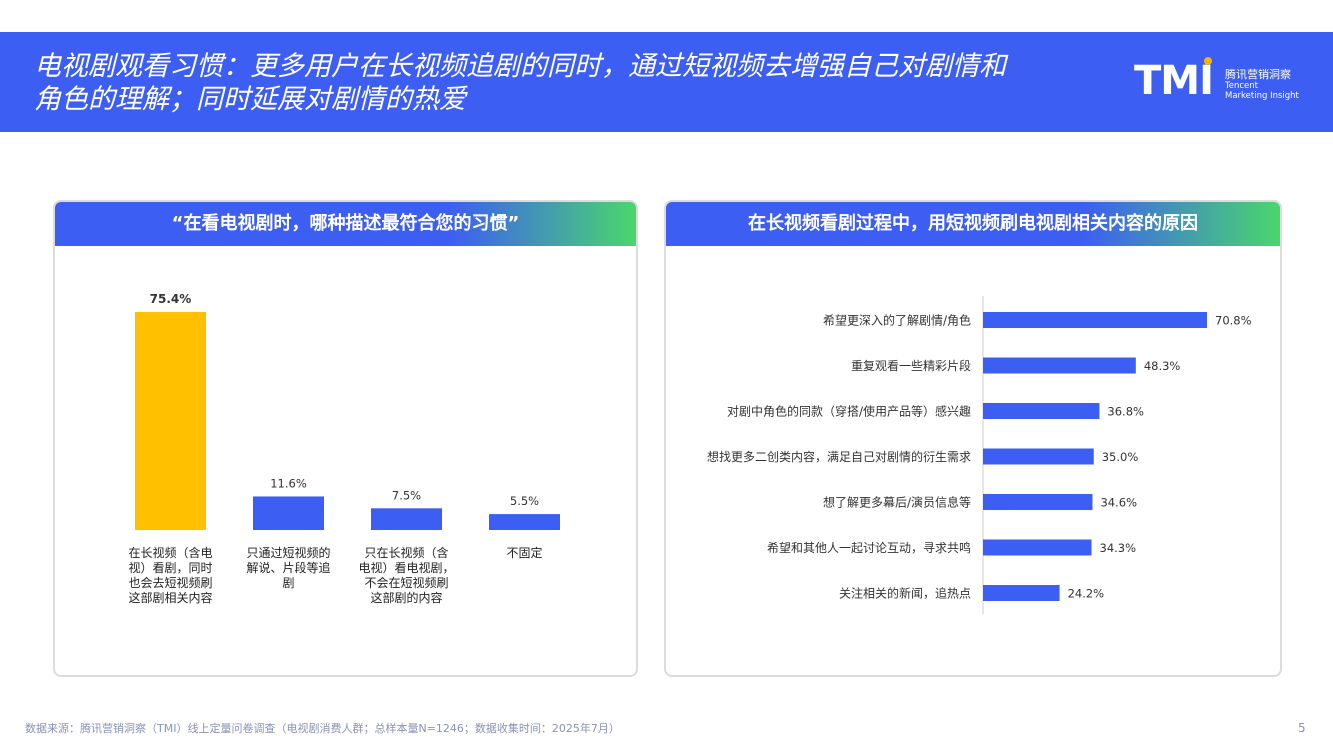 This screenshot has height=750, width=1333. What do you see at coordinates (1174, 81) in the screenshot?
I see `logo-mark: TMI` at bounding box center [1174, 81].